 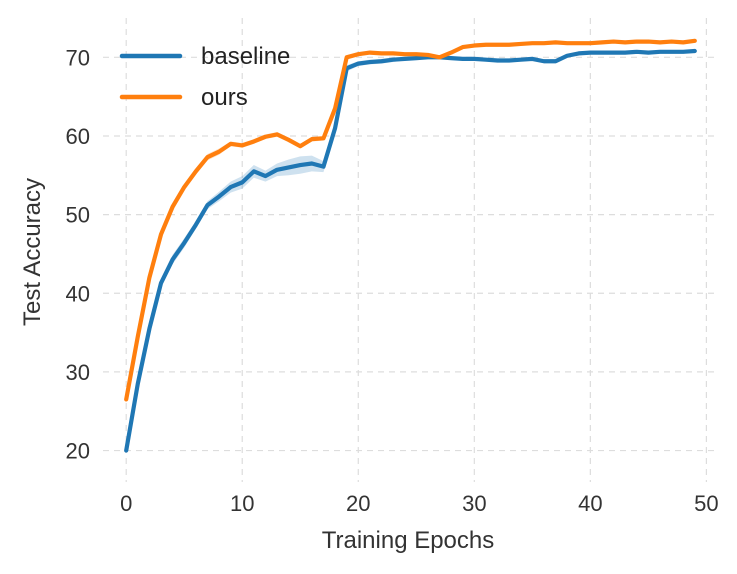 What do you see at coordinates (590, 503) in the screenshot?
I see `x-tick-label: 40` at bounding box center [590, 503].